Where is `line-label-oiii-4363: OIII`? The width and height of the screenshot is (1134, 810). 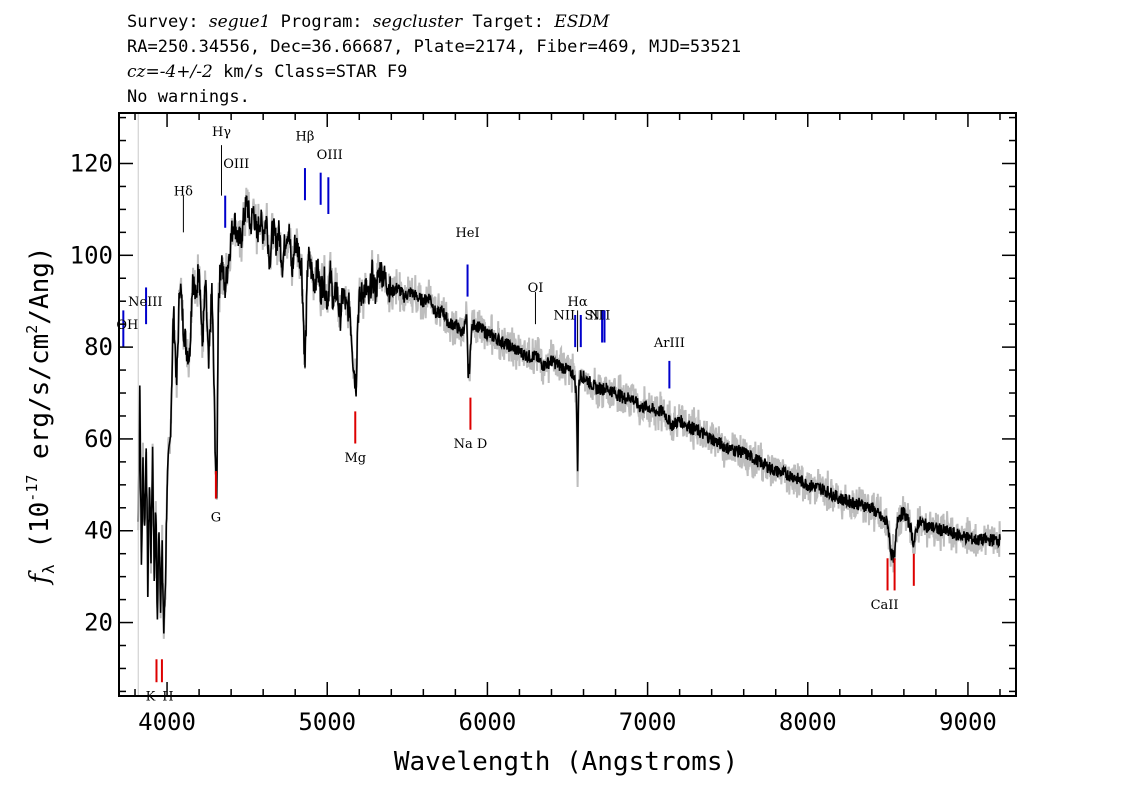 line-label-oiii-4363: OIII is located at coordinates (236, 164).